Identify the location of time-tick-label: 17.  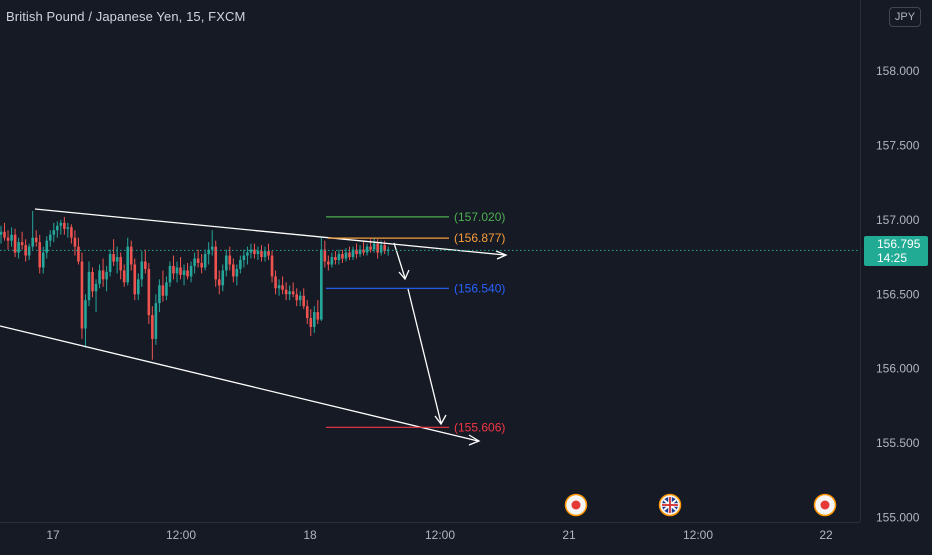
(53, 535).